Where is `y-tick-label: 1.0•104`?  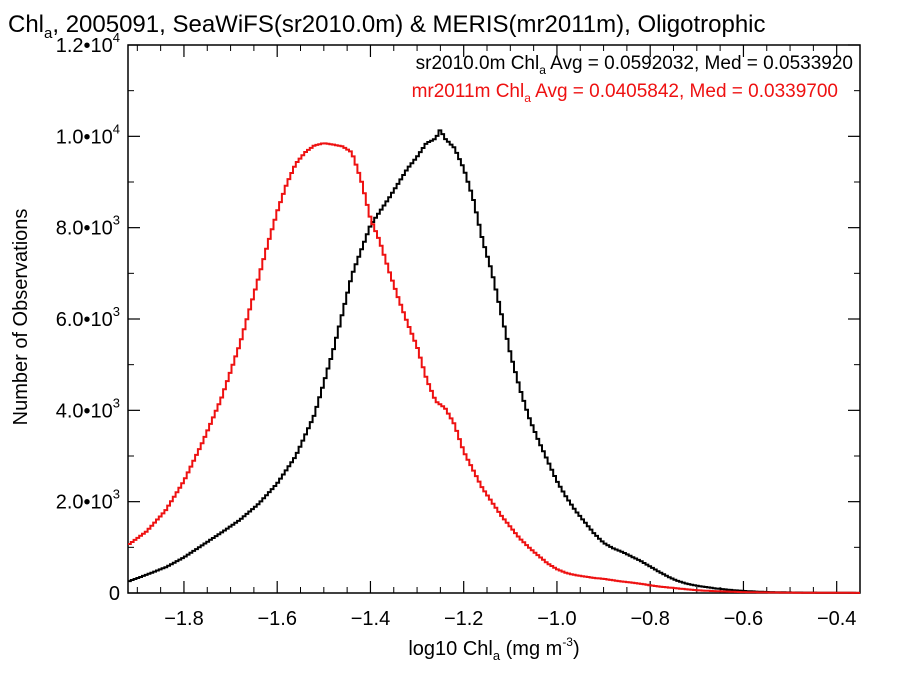
y-tick-label: 1.0•104 is located at coordinates (88, 134).